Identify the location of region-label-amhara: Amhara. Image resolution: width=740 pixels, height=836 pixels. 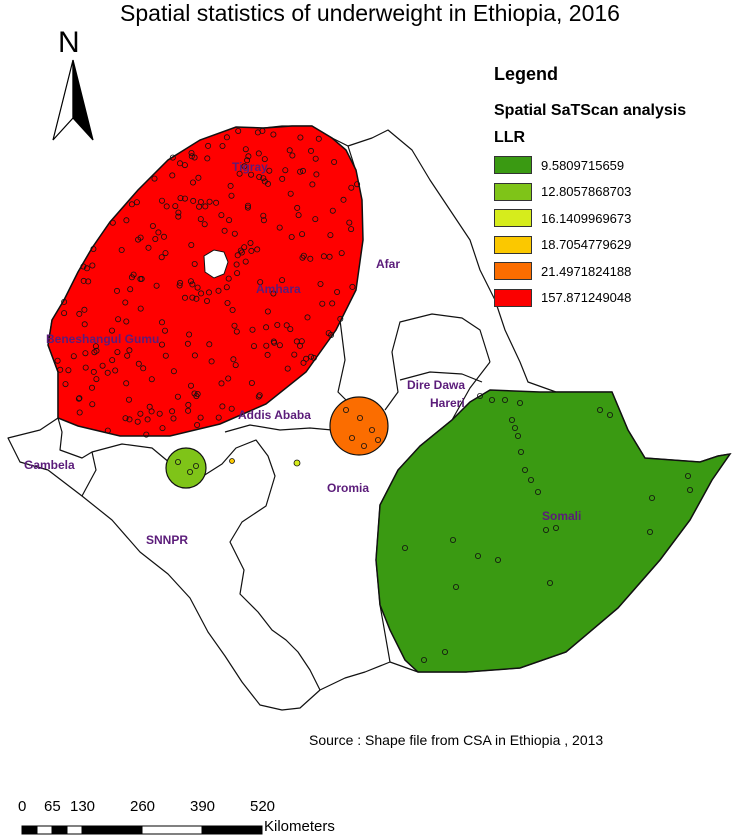
(278, 289).